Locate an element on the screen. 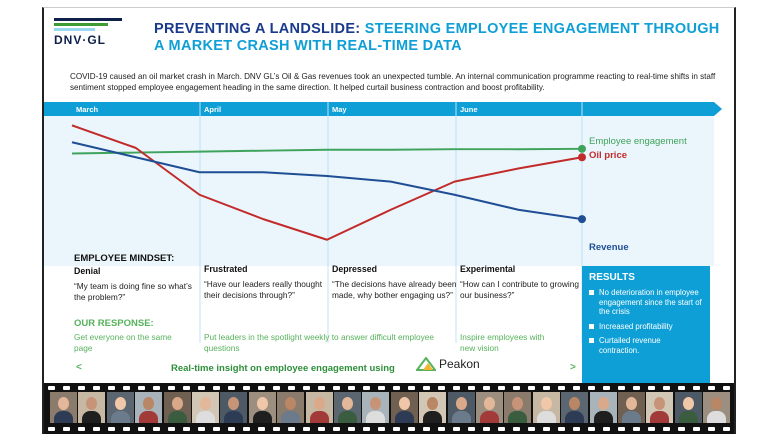 This screenshot has height=436, width=767. mindset-label: Frustrated is located at coordinates (226, 269).